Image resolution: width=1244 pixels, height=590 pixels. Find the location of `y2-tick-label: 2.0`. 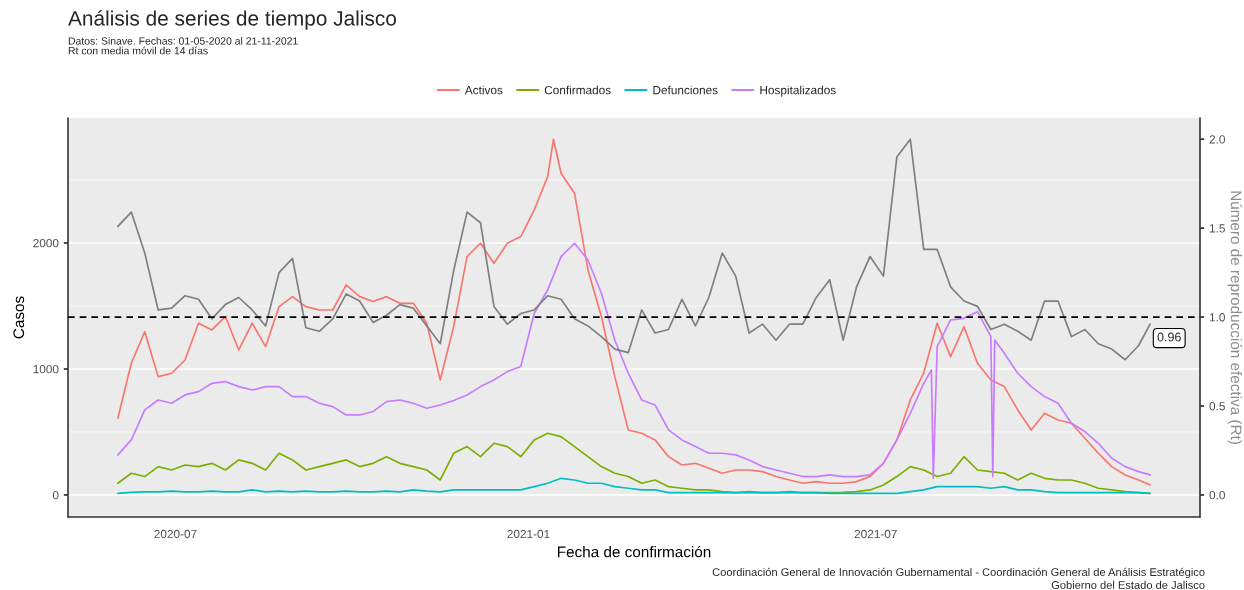

y2-tick-label: 2.0 is located at coordinates (1217, 139).